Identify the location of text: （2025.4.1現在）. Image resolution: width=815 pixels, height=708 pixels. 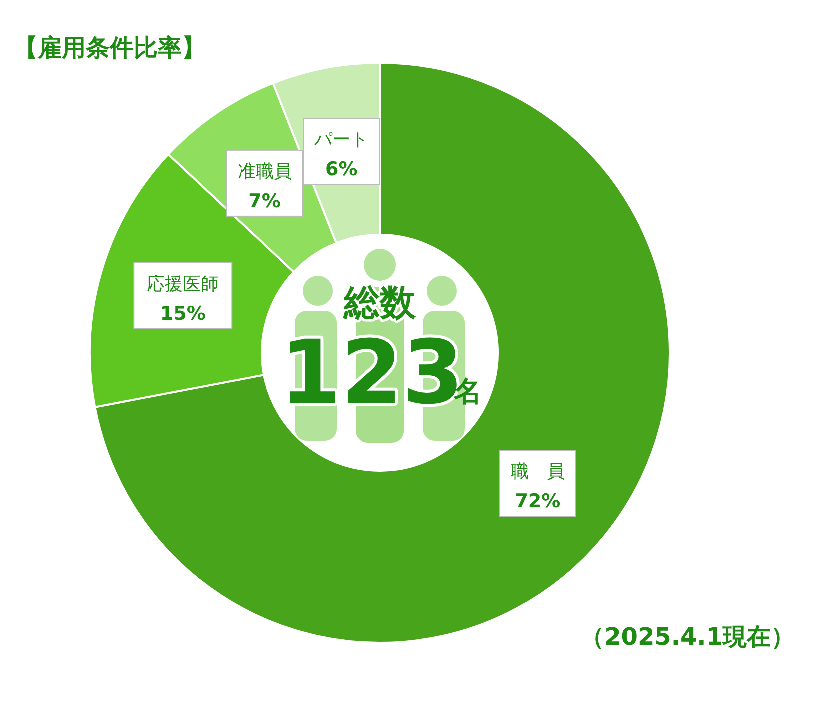
(687, 637).